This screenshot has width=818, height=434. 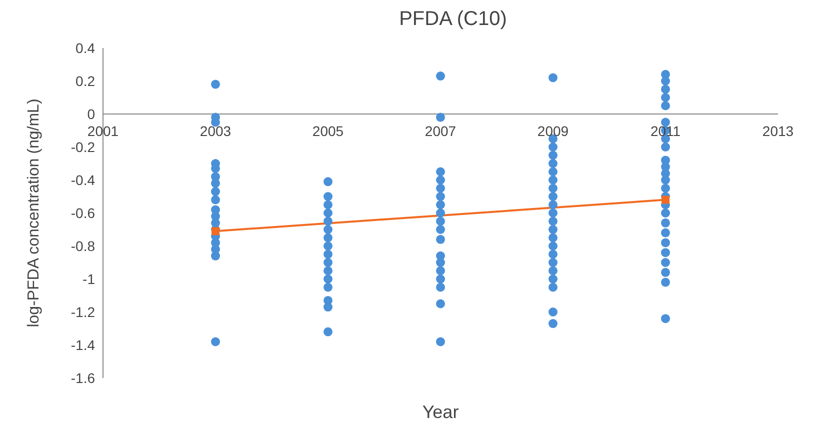 What do you see at coordinates (86, 80) in the screenshot?
I see `y-tick-label: 0.2` at bounding box center [86, 80].